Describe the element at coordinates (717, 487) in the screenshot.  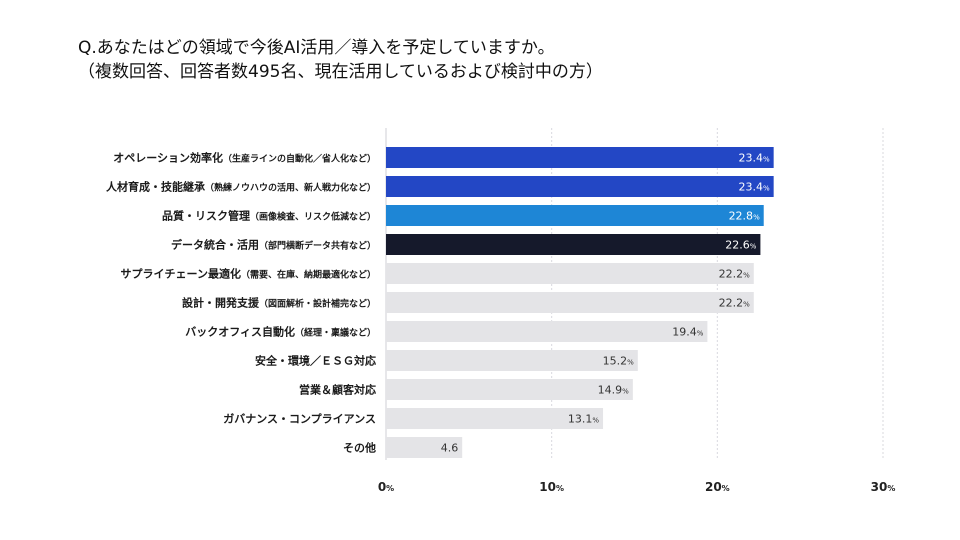
I see `tick-label-20: 20%` at that location.